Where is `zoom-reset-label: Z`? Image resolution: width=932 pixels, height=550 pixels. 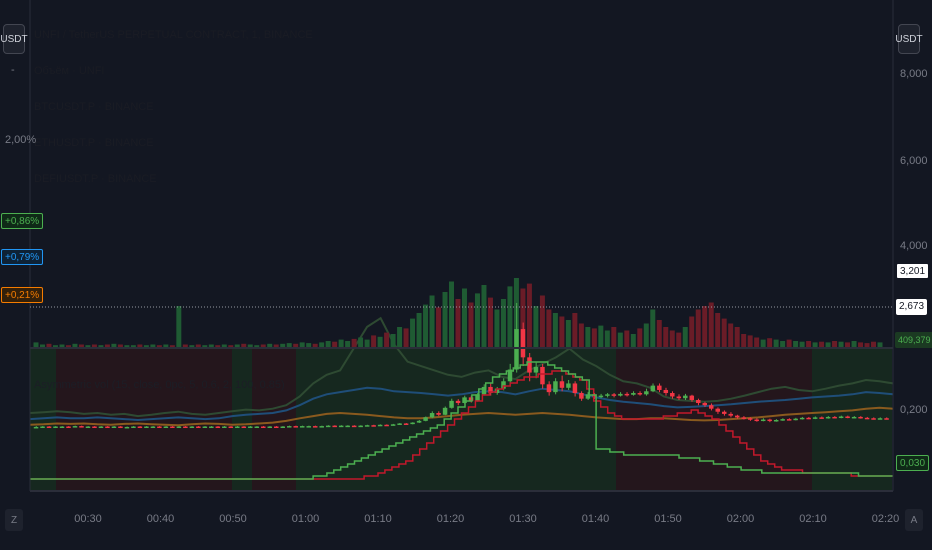
zoom-reset-label: Z is located at coordinates (14, 520).